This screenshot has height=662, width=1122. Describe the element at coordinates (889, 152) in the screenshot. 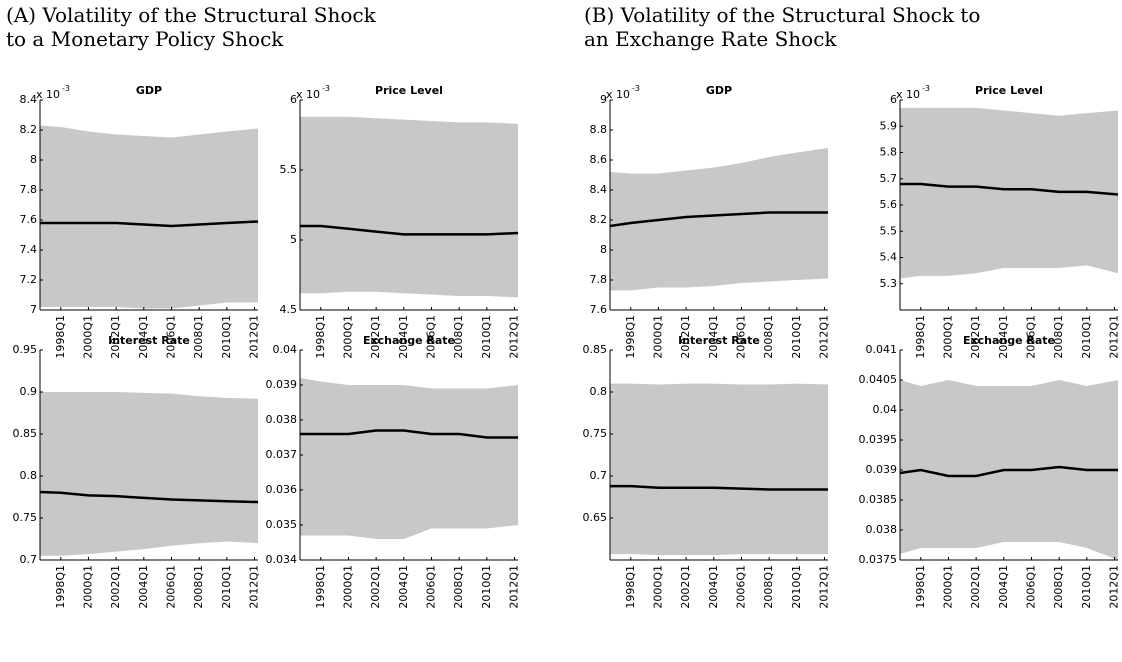

I see `y-tick-label: 5.8` at that location.